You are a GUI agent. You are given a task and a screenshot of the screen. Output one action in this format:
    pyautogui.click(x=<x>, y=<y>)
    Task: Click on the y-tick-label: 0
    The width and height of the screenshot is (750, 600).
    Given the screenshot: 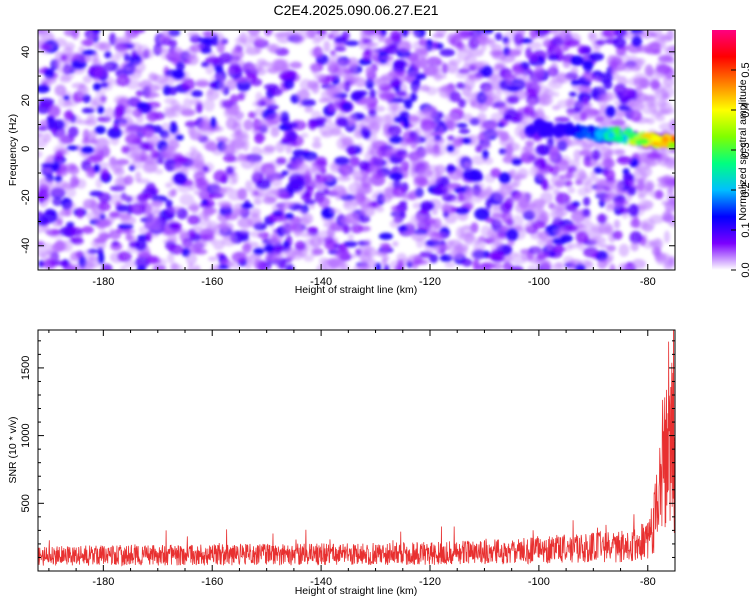 What is the action you would take?
    pyautogui.click(x=26, y=149)
    